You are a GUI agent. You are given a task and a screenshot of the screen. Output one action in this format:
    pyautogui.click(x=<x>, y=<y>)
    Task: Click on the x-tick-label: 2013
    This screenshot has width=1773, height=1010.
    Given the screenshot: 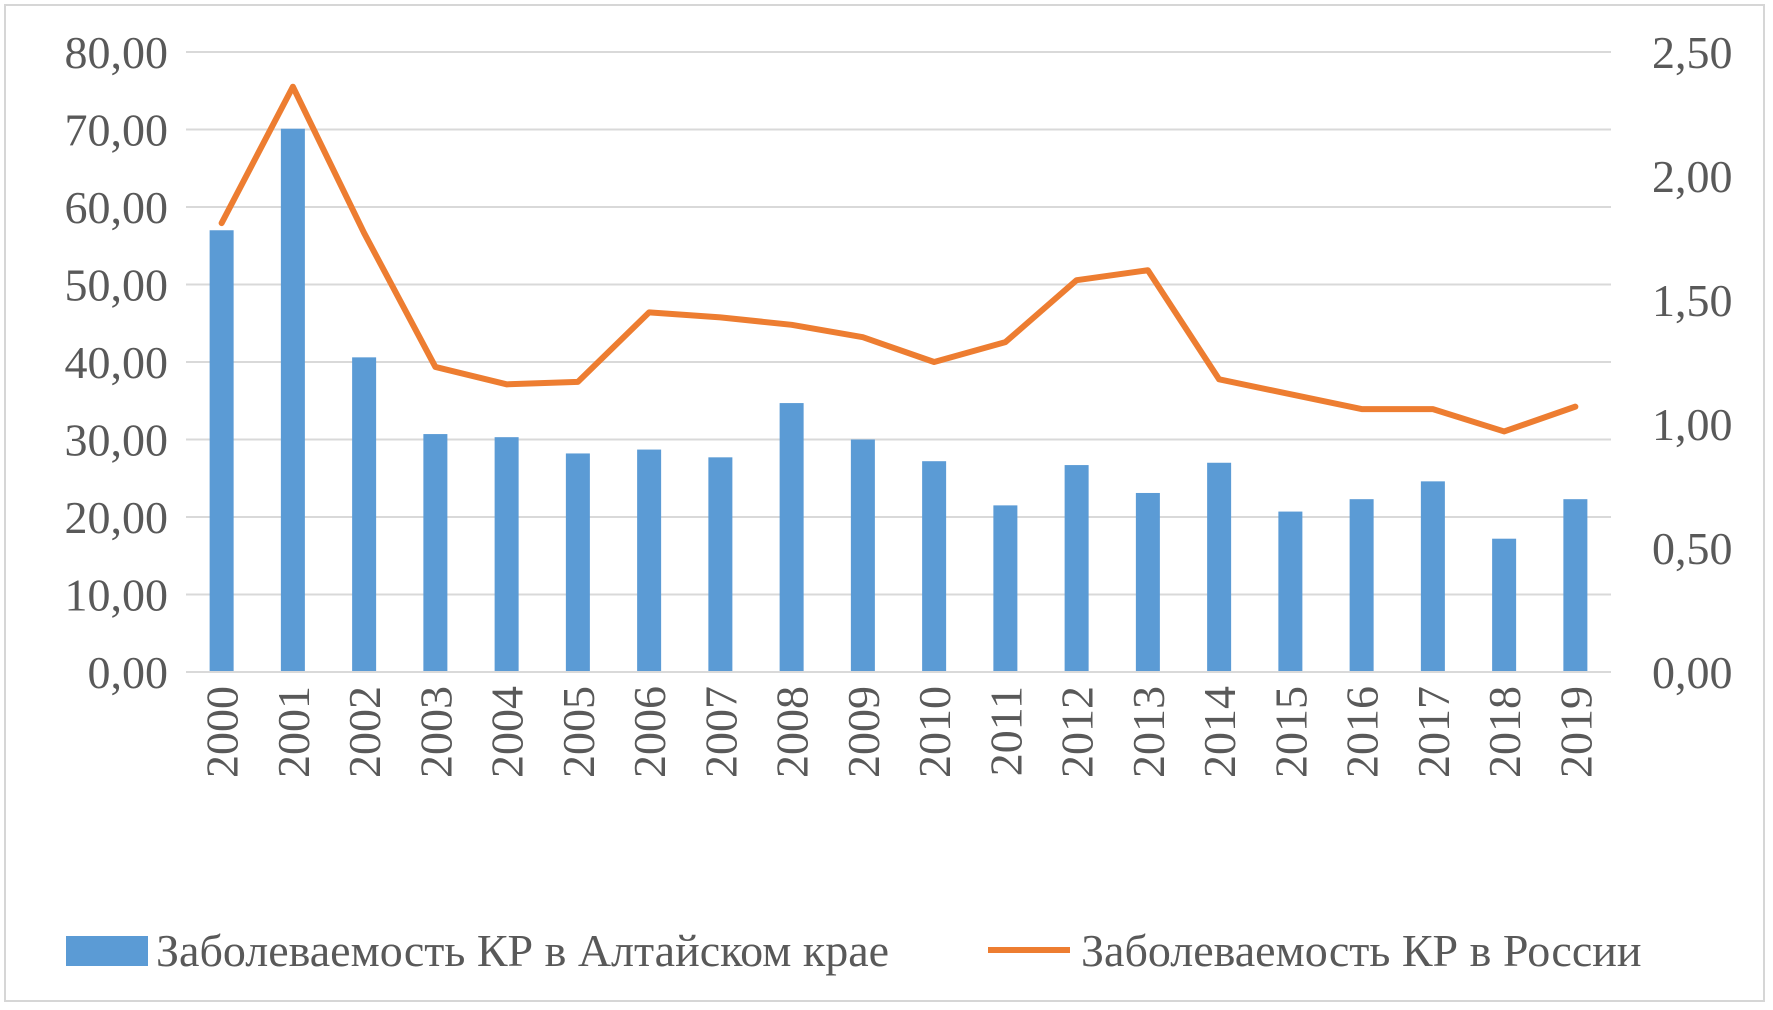 What is the action you would take?
    pyautogui.click(x=1148, y=732)
    